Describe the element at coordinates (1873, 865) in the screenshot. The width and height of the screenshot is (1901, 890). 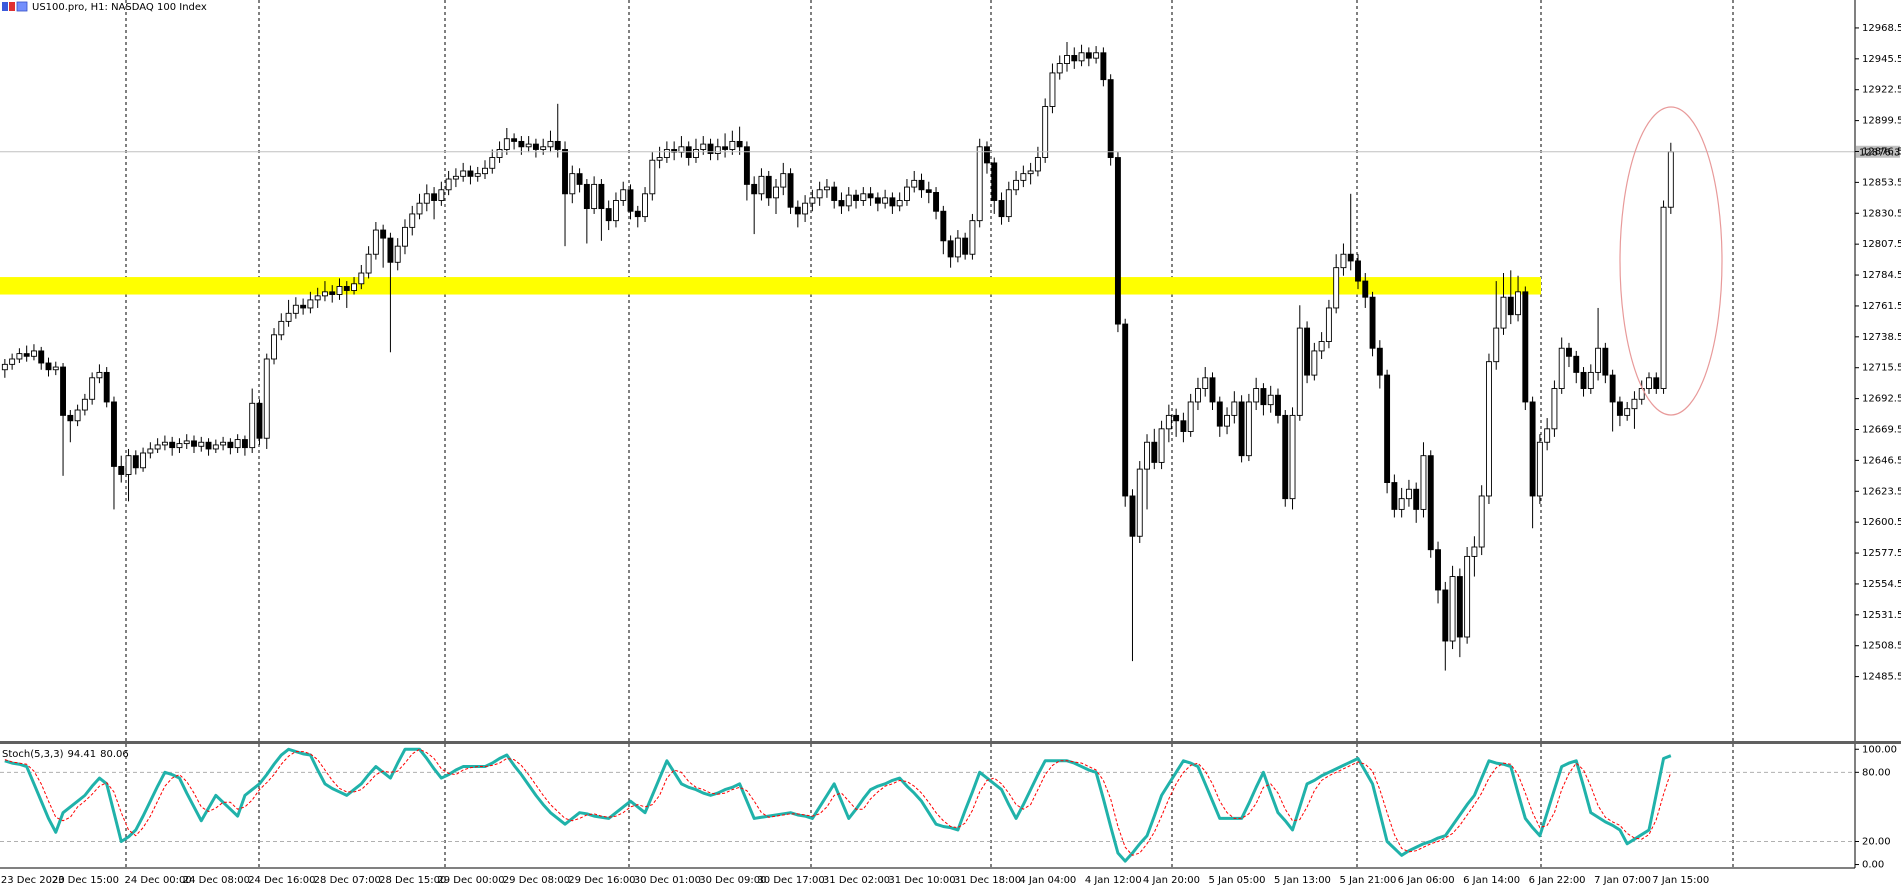
I see `y-tick-label: 0.00` at that location.